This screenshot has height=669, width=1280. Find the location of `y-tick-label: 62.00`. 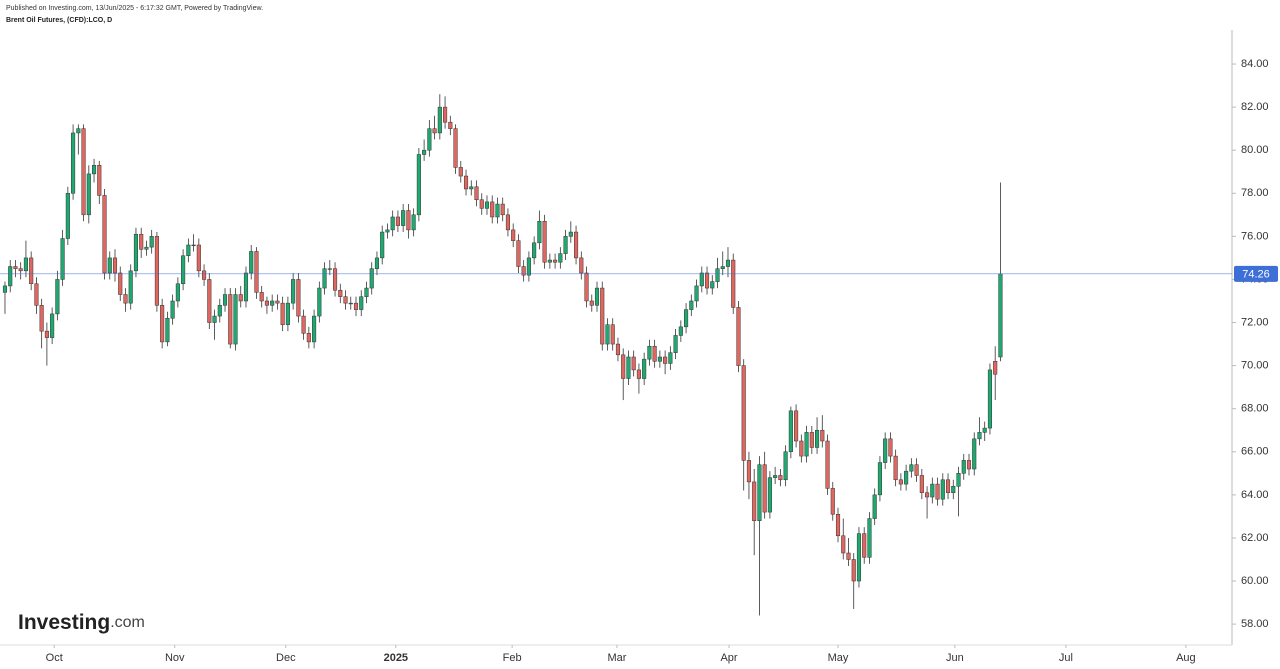

y-tick-label: 62.00 is located at coordinates (1255, 538).